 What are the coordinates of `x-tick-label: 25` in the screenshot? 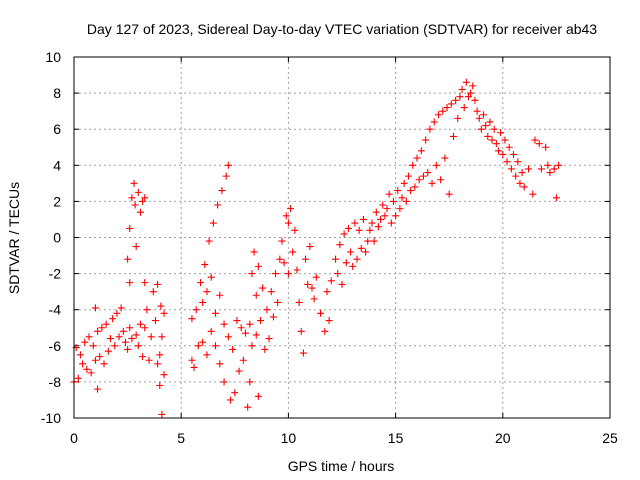 It's located at (610, 438).